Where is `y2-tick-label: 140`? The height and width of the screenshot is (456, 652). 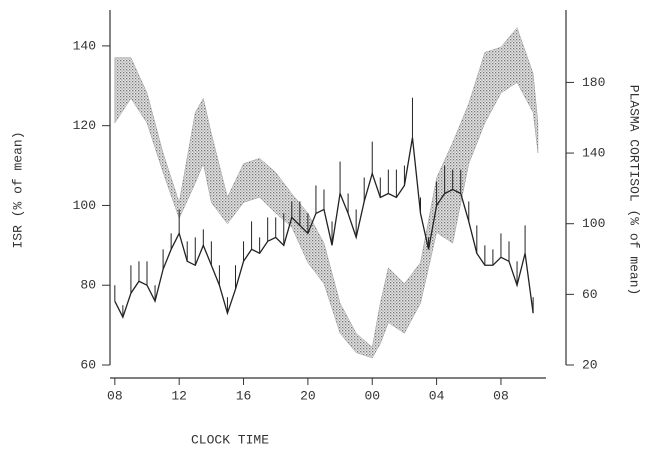
y2-tick-label: 140 is located at coordinates (593, 152).